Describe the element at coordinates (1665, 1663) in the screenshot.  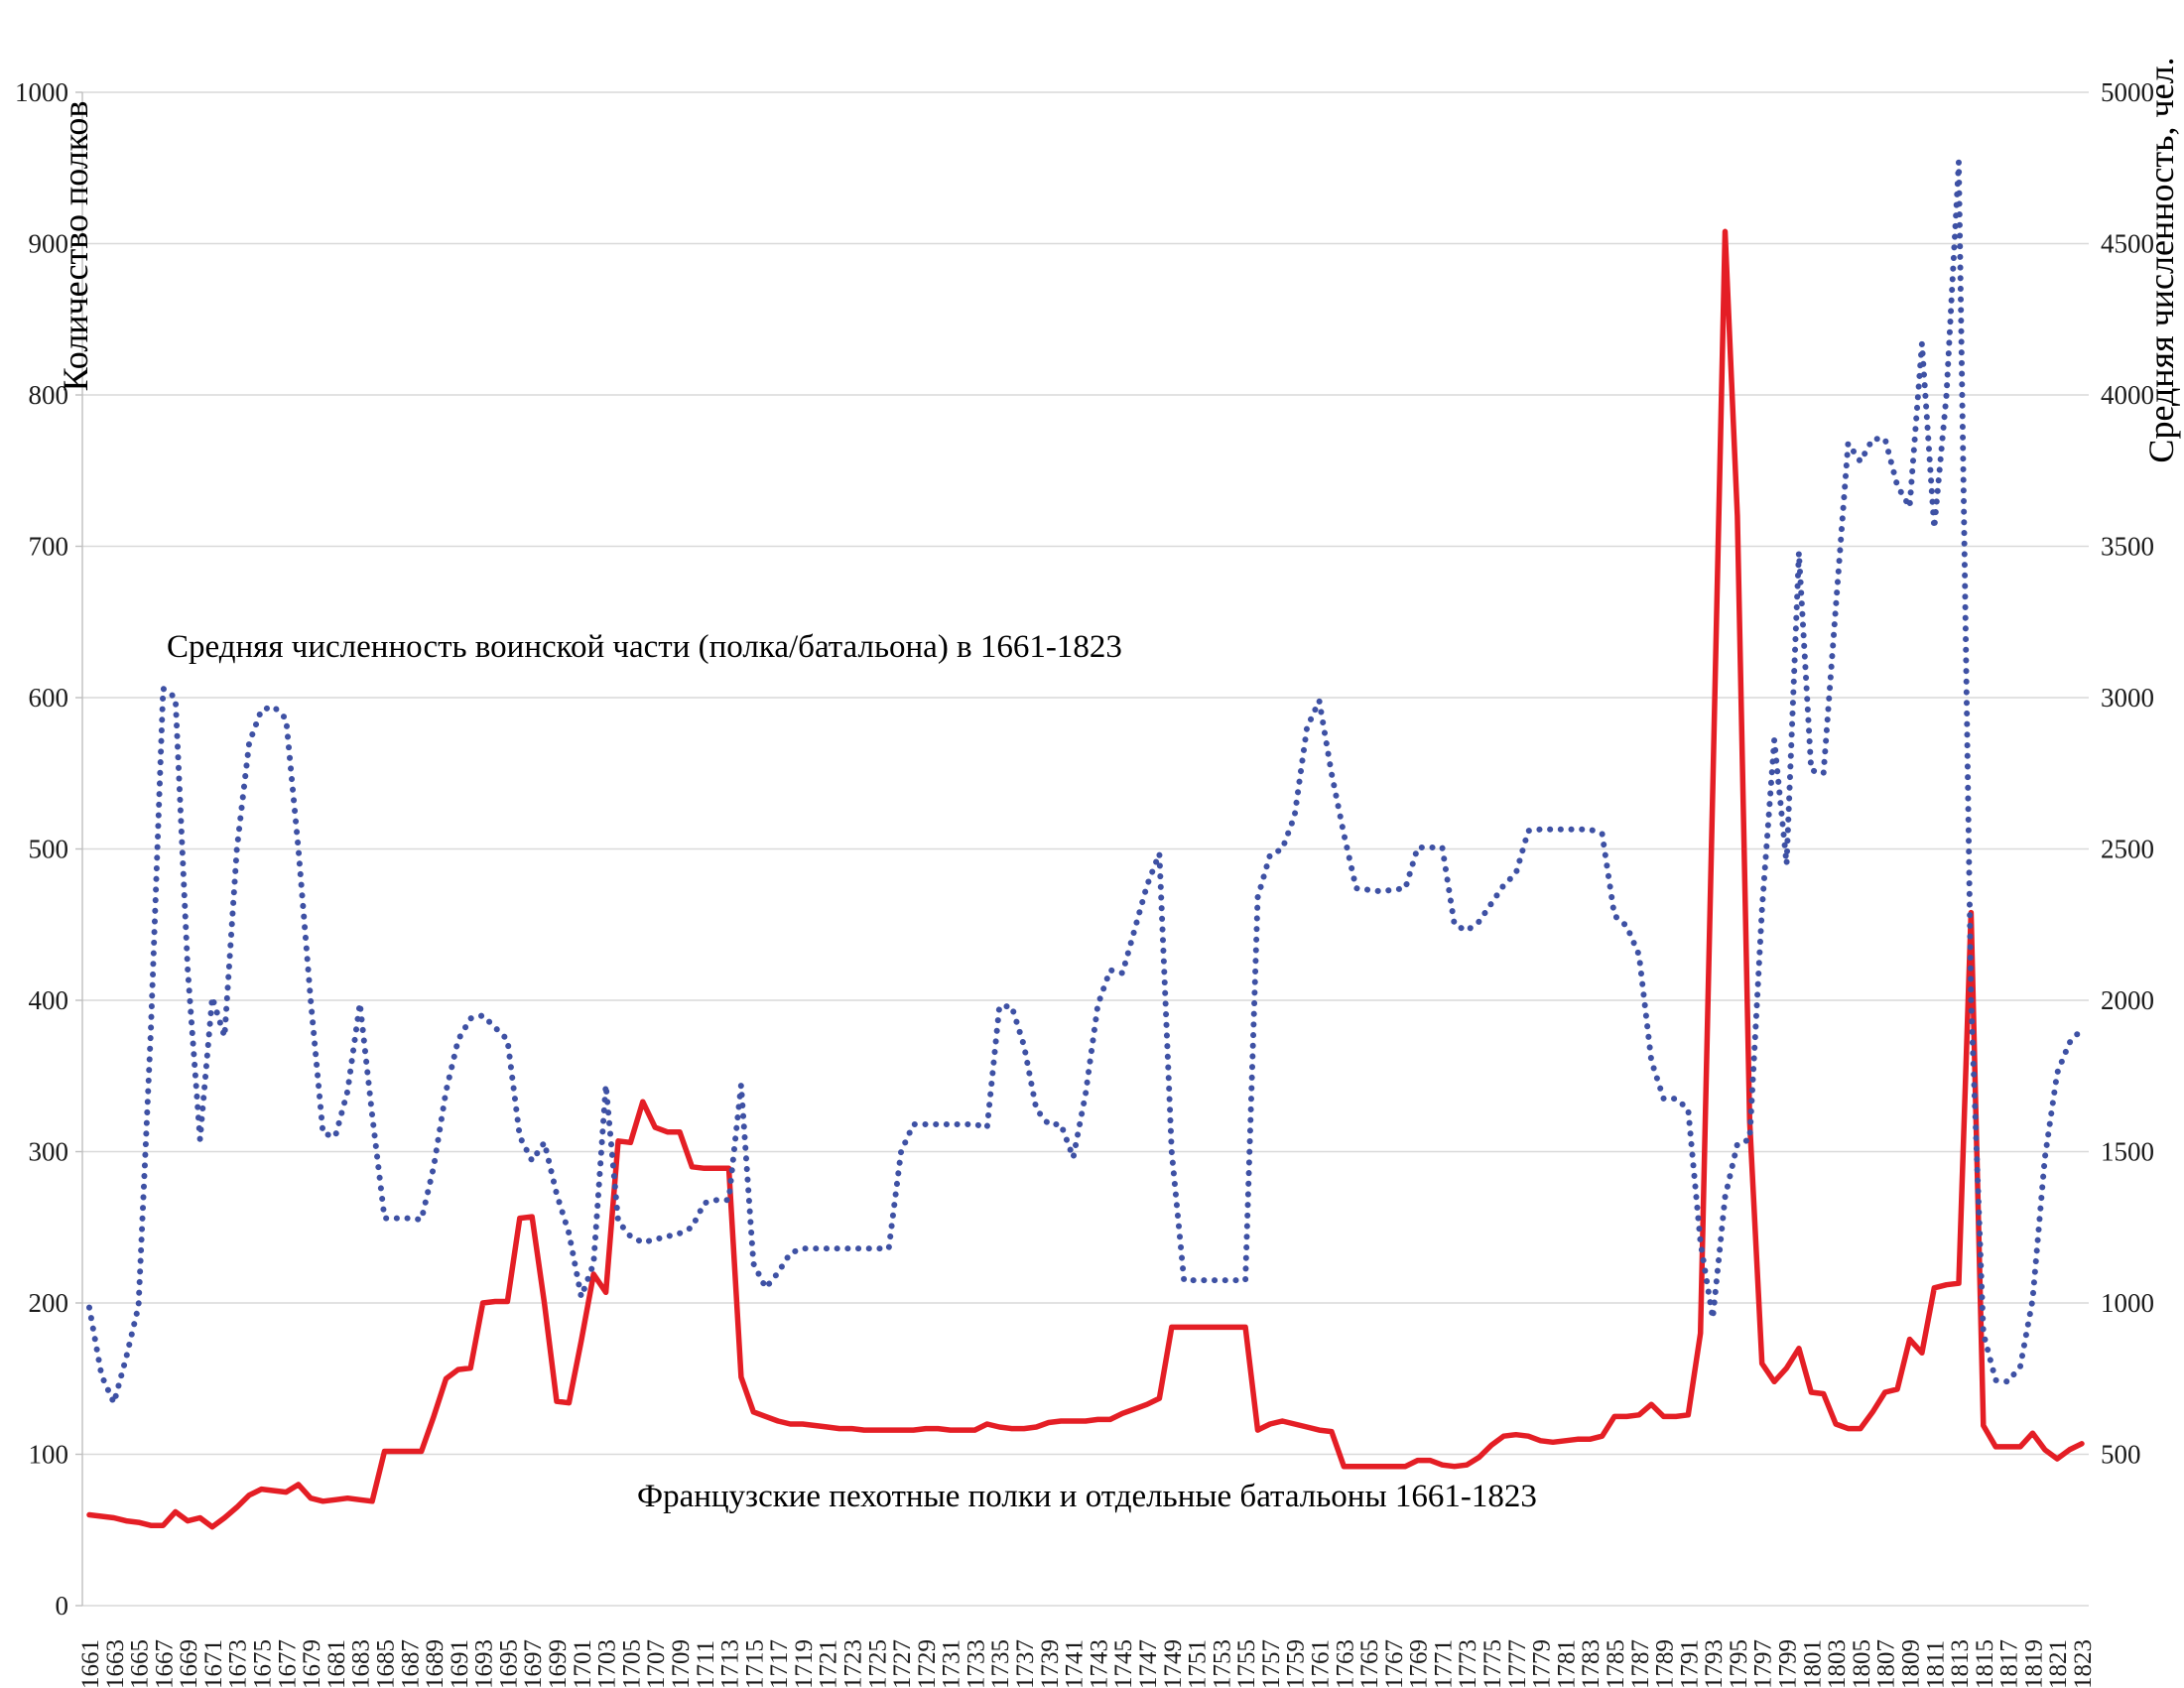
I see `x-axis-tick-label: 1789` at that location.